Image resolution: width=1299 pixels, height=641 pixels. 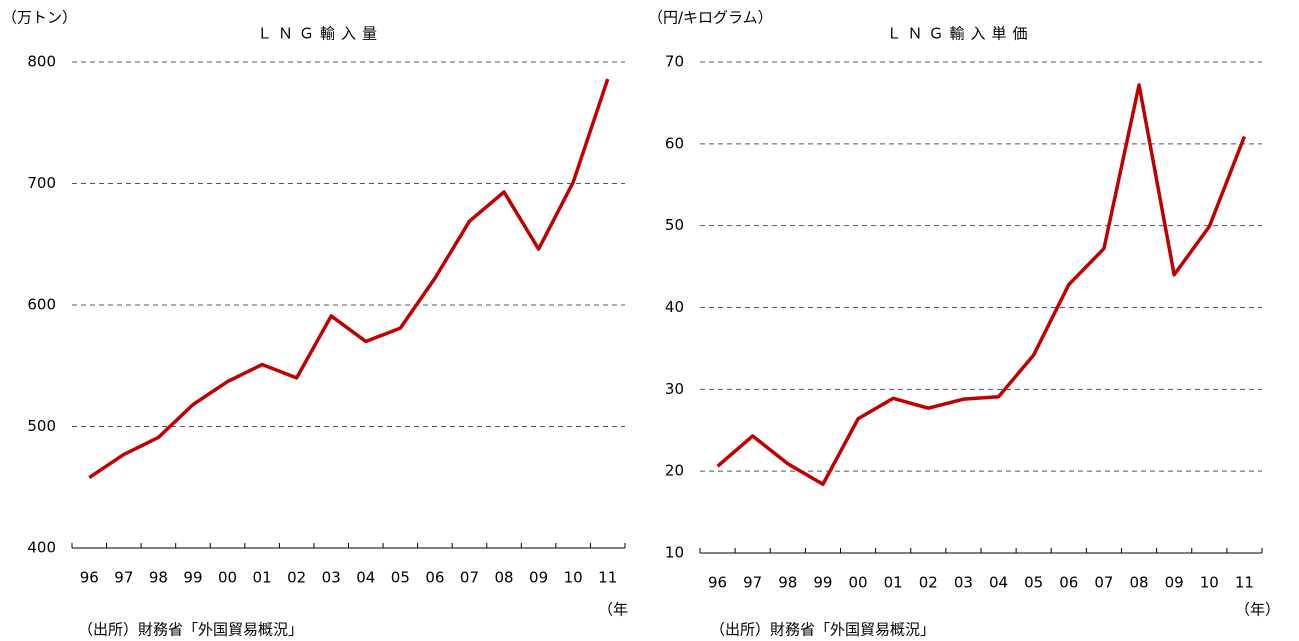 What do you see at coordinates (674, 62) in the screenshot?
I see `y-tick-label: 70` at bounding box center [674, 62].